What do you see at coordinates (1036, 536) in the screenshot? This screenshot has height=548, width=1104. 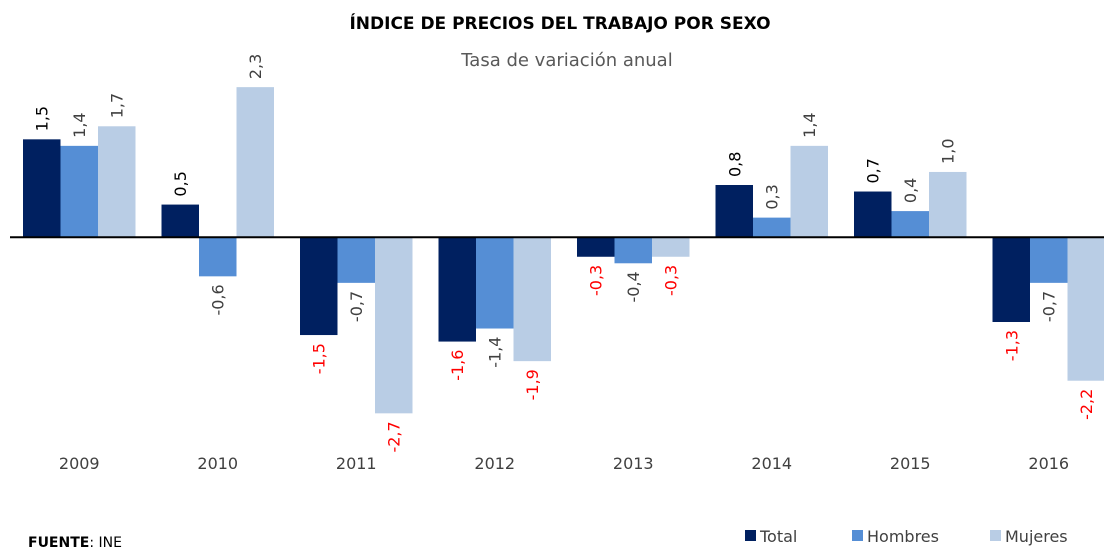 I see `legend-label: Mujeres` at bounding box center [1036, 536].